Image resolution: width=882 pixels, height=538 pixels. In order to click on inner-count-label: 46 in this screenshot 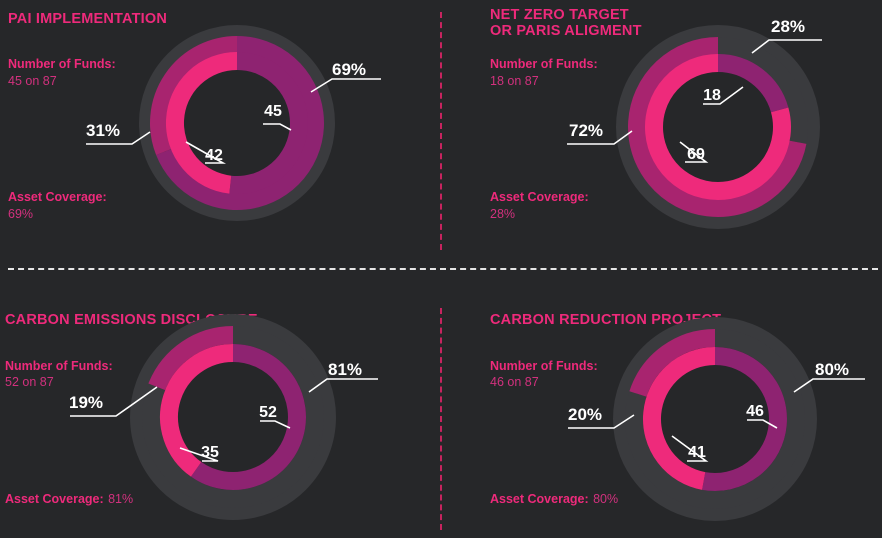, I will do `click(755, 411)`.